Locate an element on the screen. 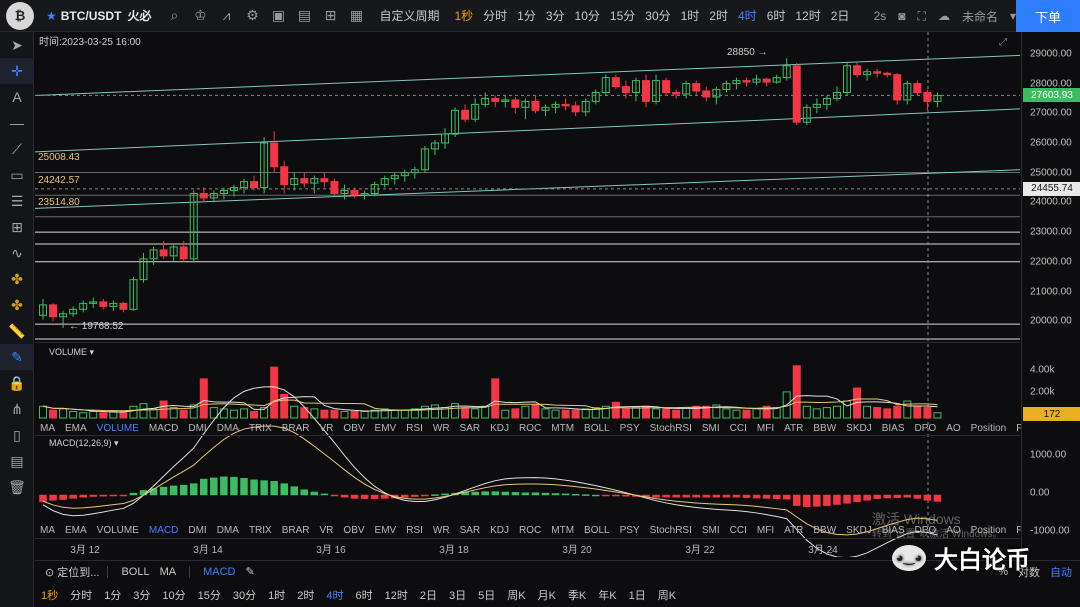  period-13: 3日 is located at coordinates (458, 596).